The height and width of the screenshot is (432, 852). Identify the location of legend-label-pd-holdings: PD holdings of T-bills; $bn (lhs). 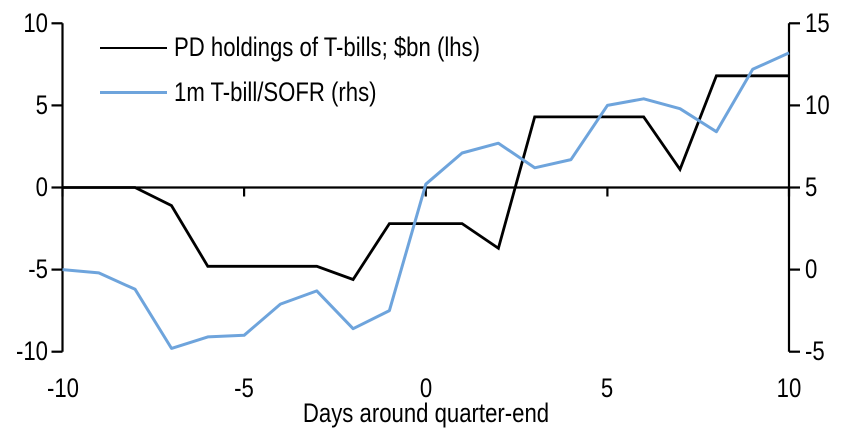
(327, 47).